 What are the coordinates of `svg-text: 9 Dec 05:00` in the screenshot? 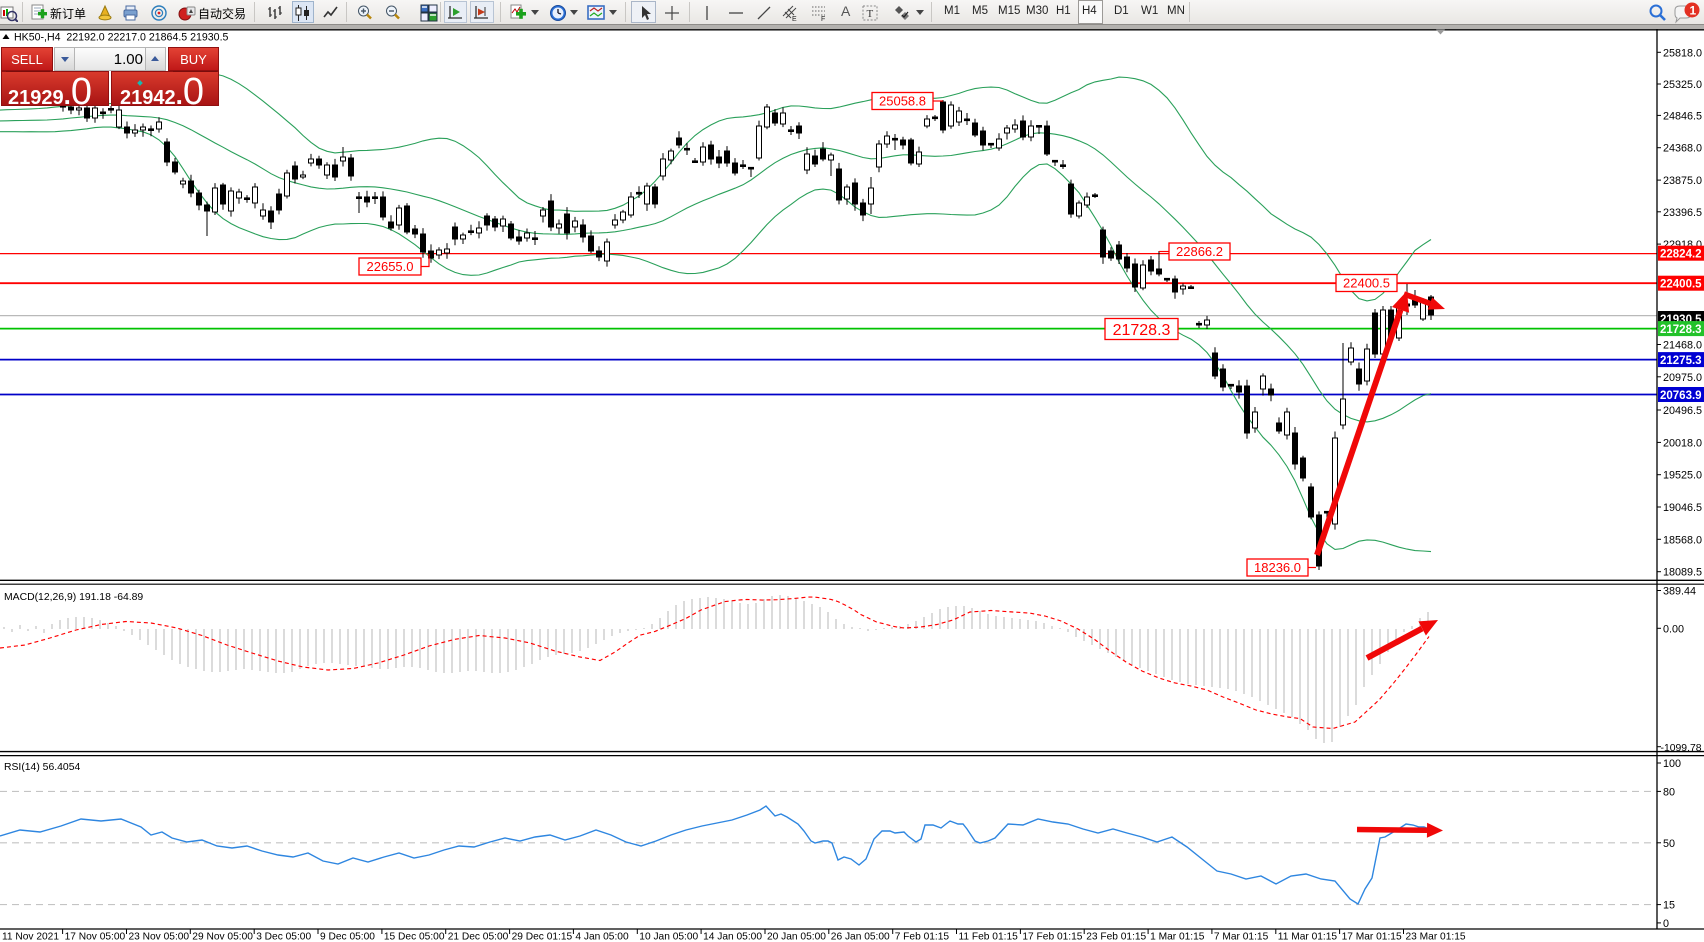 It's located at (347, 937).